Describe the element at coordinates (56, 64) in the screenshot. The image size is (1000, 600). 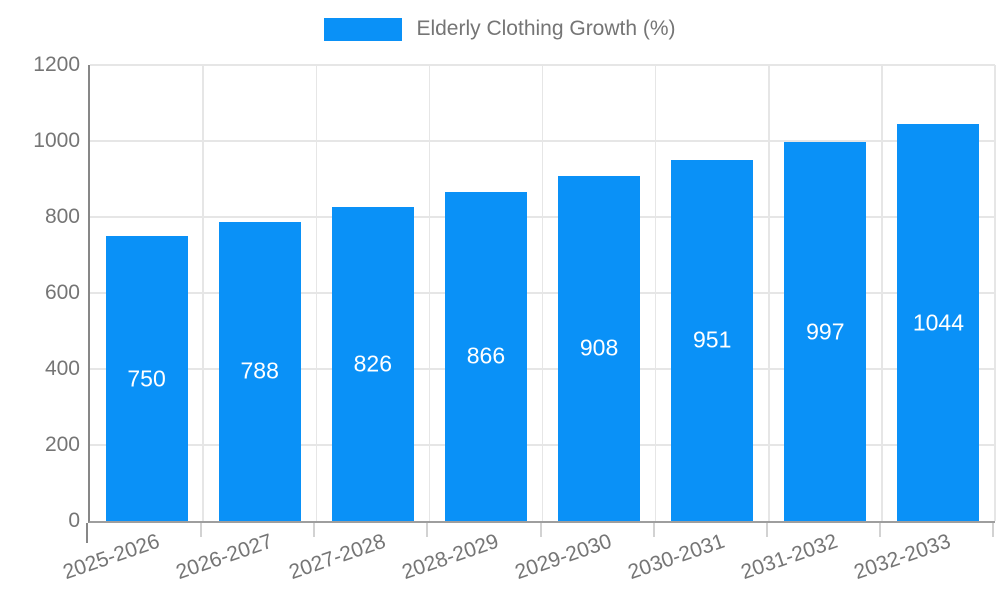
I see `y-tick-label: 1200` at that location.